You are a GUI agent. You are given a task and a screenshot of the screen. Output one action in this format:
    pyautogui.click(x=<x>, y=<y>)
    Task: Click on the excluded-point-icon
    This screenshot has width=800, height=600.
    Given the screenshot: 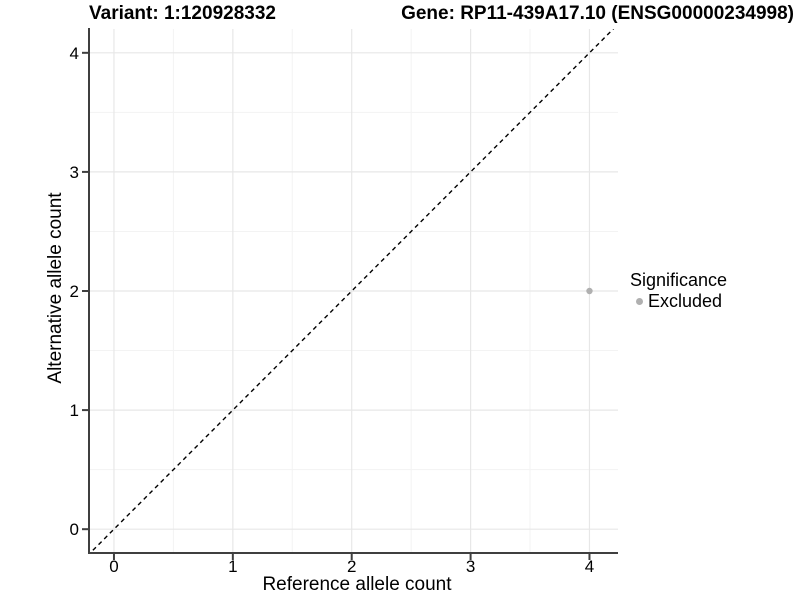 What is the action you would take?
    pyautogui.click(x=639, y=301)
    